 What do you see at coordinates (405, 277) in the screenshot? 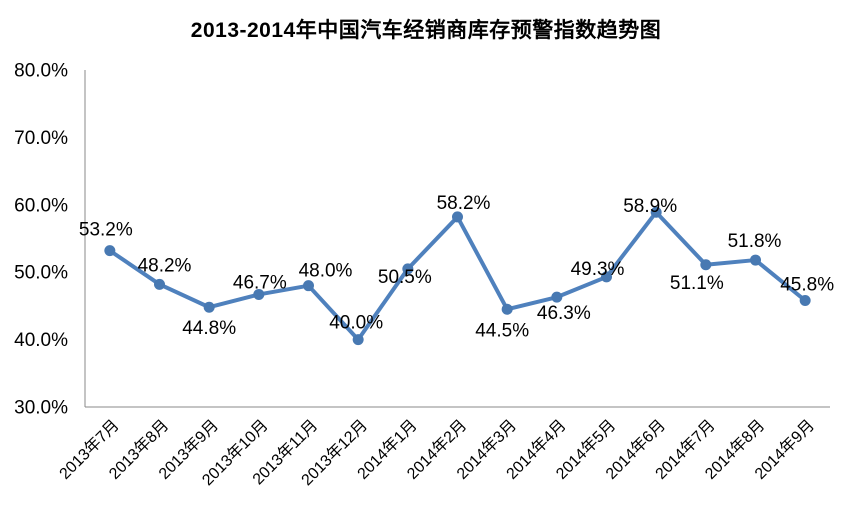
I see `data-point-label: 50.5%` at bounding box center [405, 277].